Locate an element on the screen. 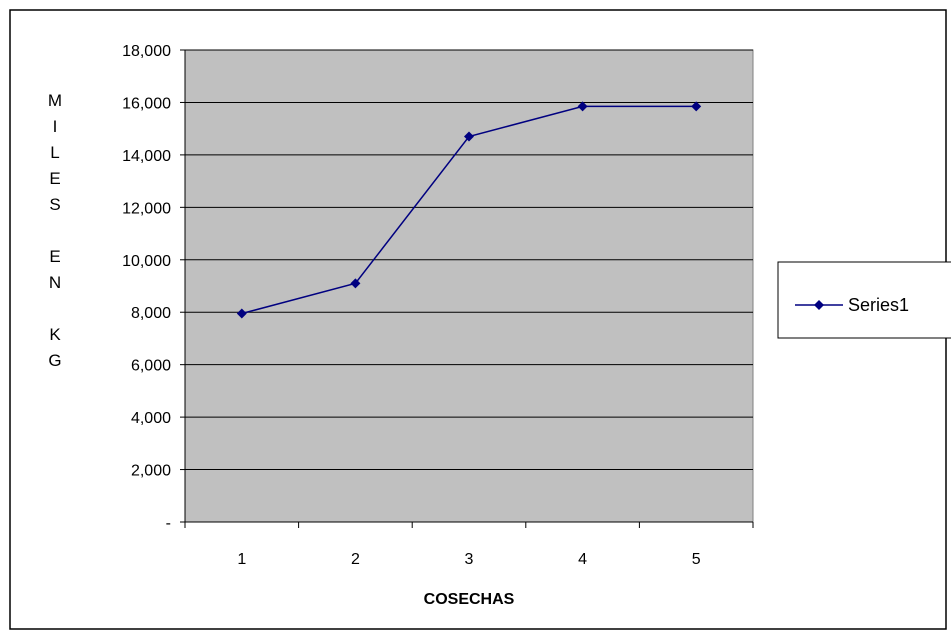  y-axis-title-letter: M is located at coordinates (55, 100).